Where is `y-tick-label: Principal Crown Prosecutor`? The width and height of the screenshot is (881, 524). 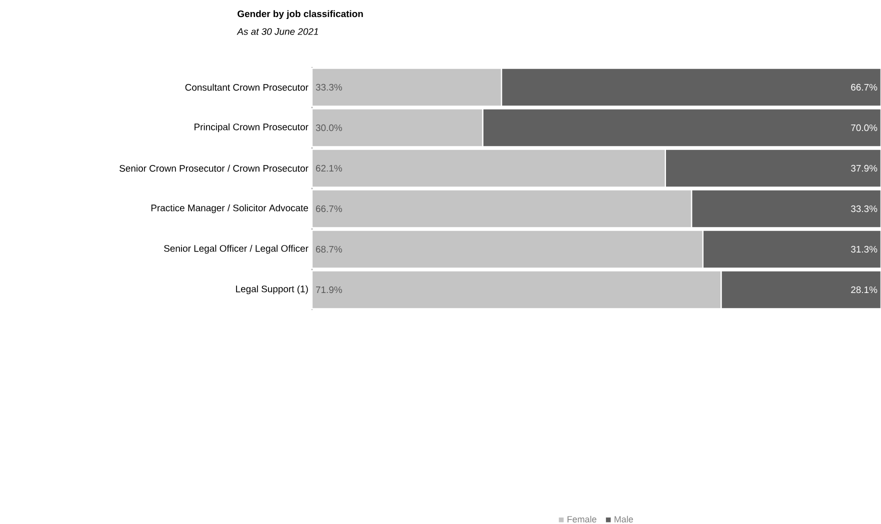
y-tick-label: Principal Crown Prosecutor is located at coordinates (251, 127).